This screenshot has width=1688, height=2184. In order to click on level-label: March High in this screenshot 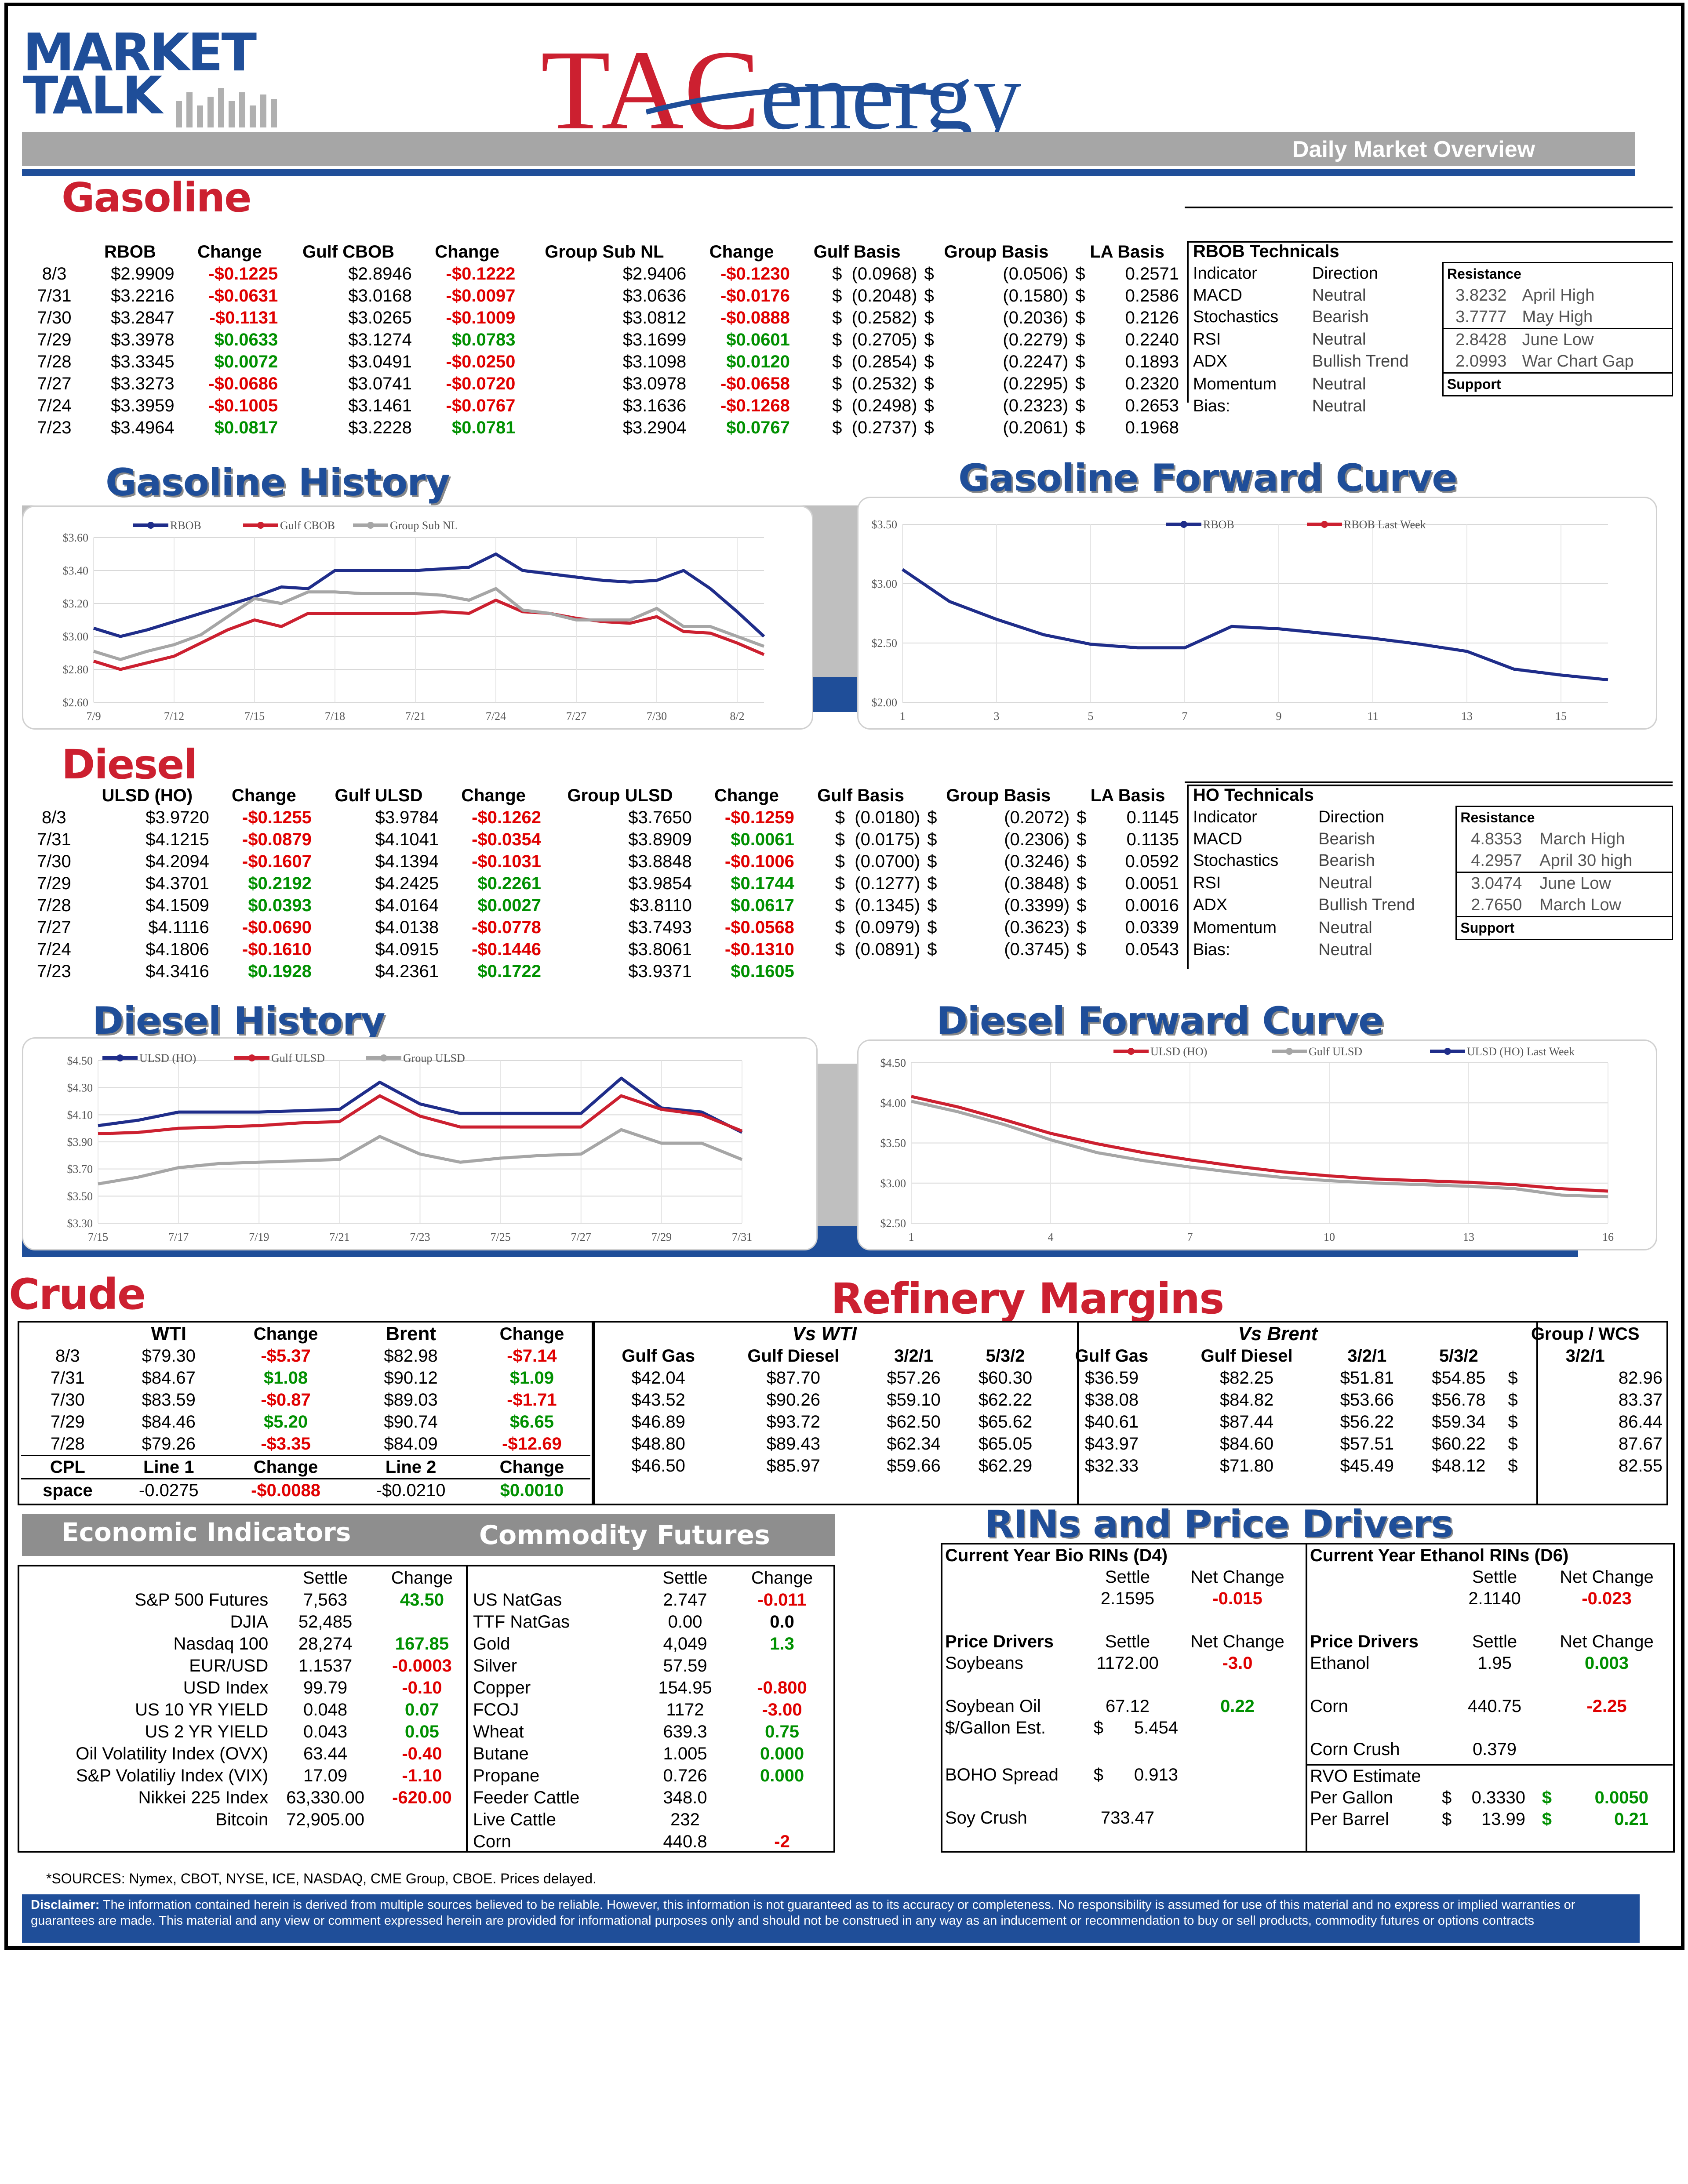, I will do `click(1604, 839)`.